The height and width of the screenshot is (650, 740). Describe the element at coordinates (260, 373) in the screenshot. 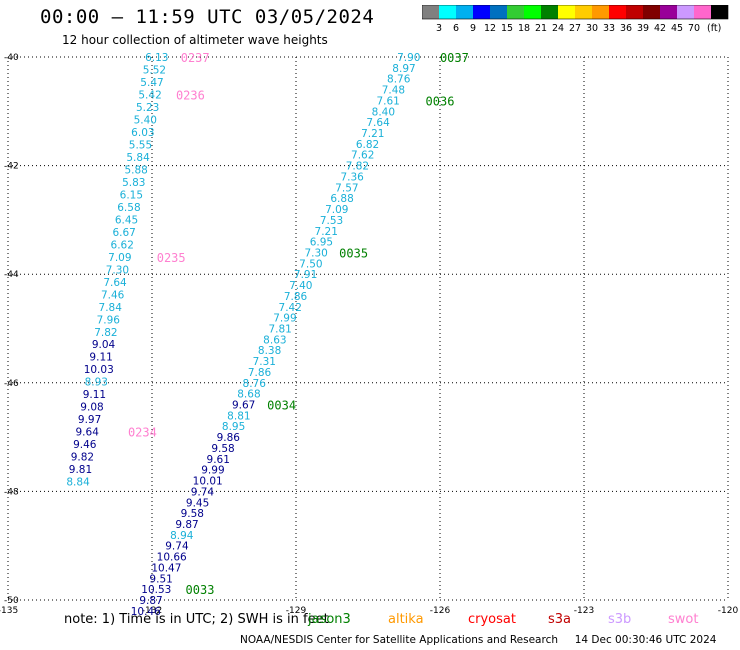

I see `wave-height-value: 7.86` at that location.